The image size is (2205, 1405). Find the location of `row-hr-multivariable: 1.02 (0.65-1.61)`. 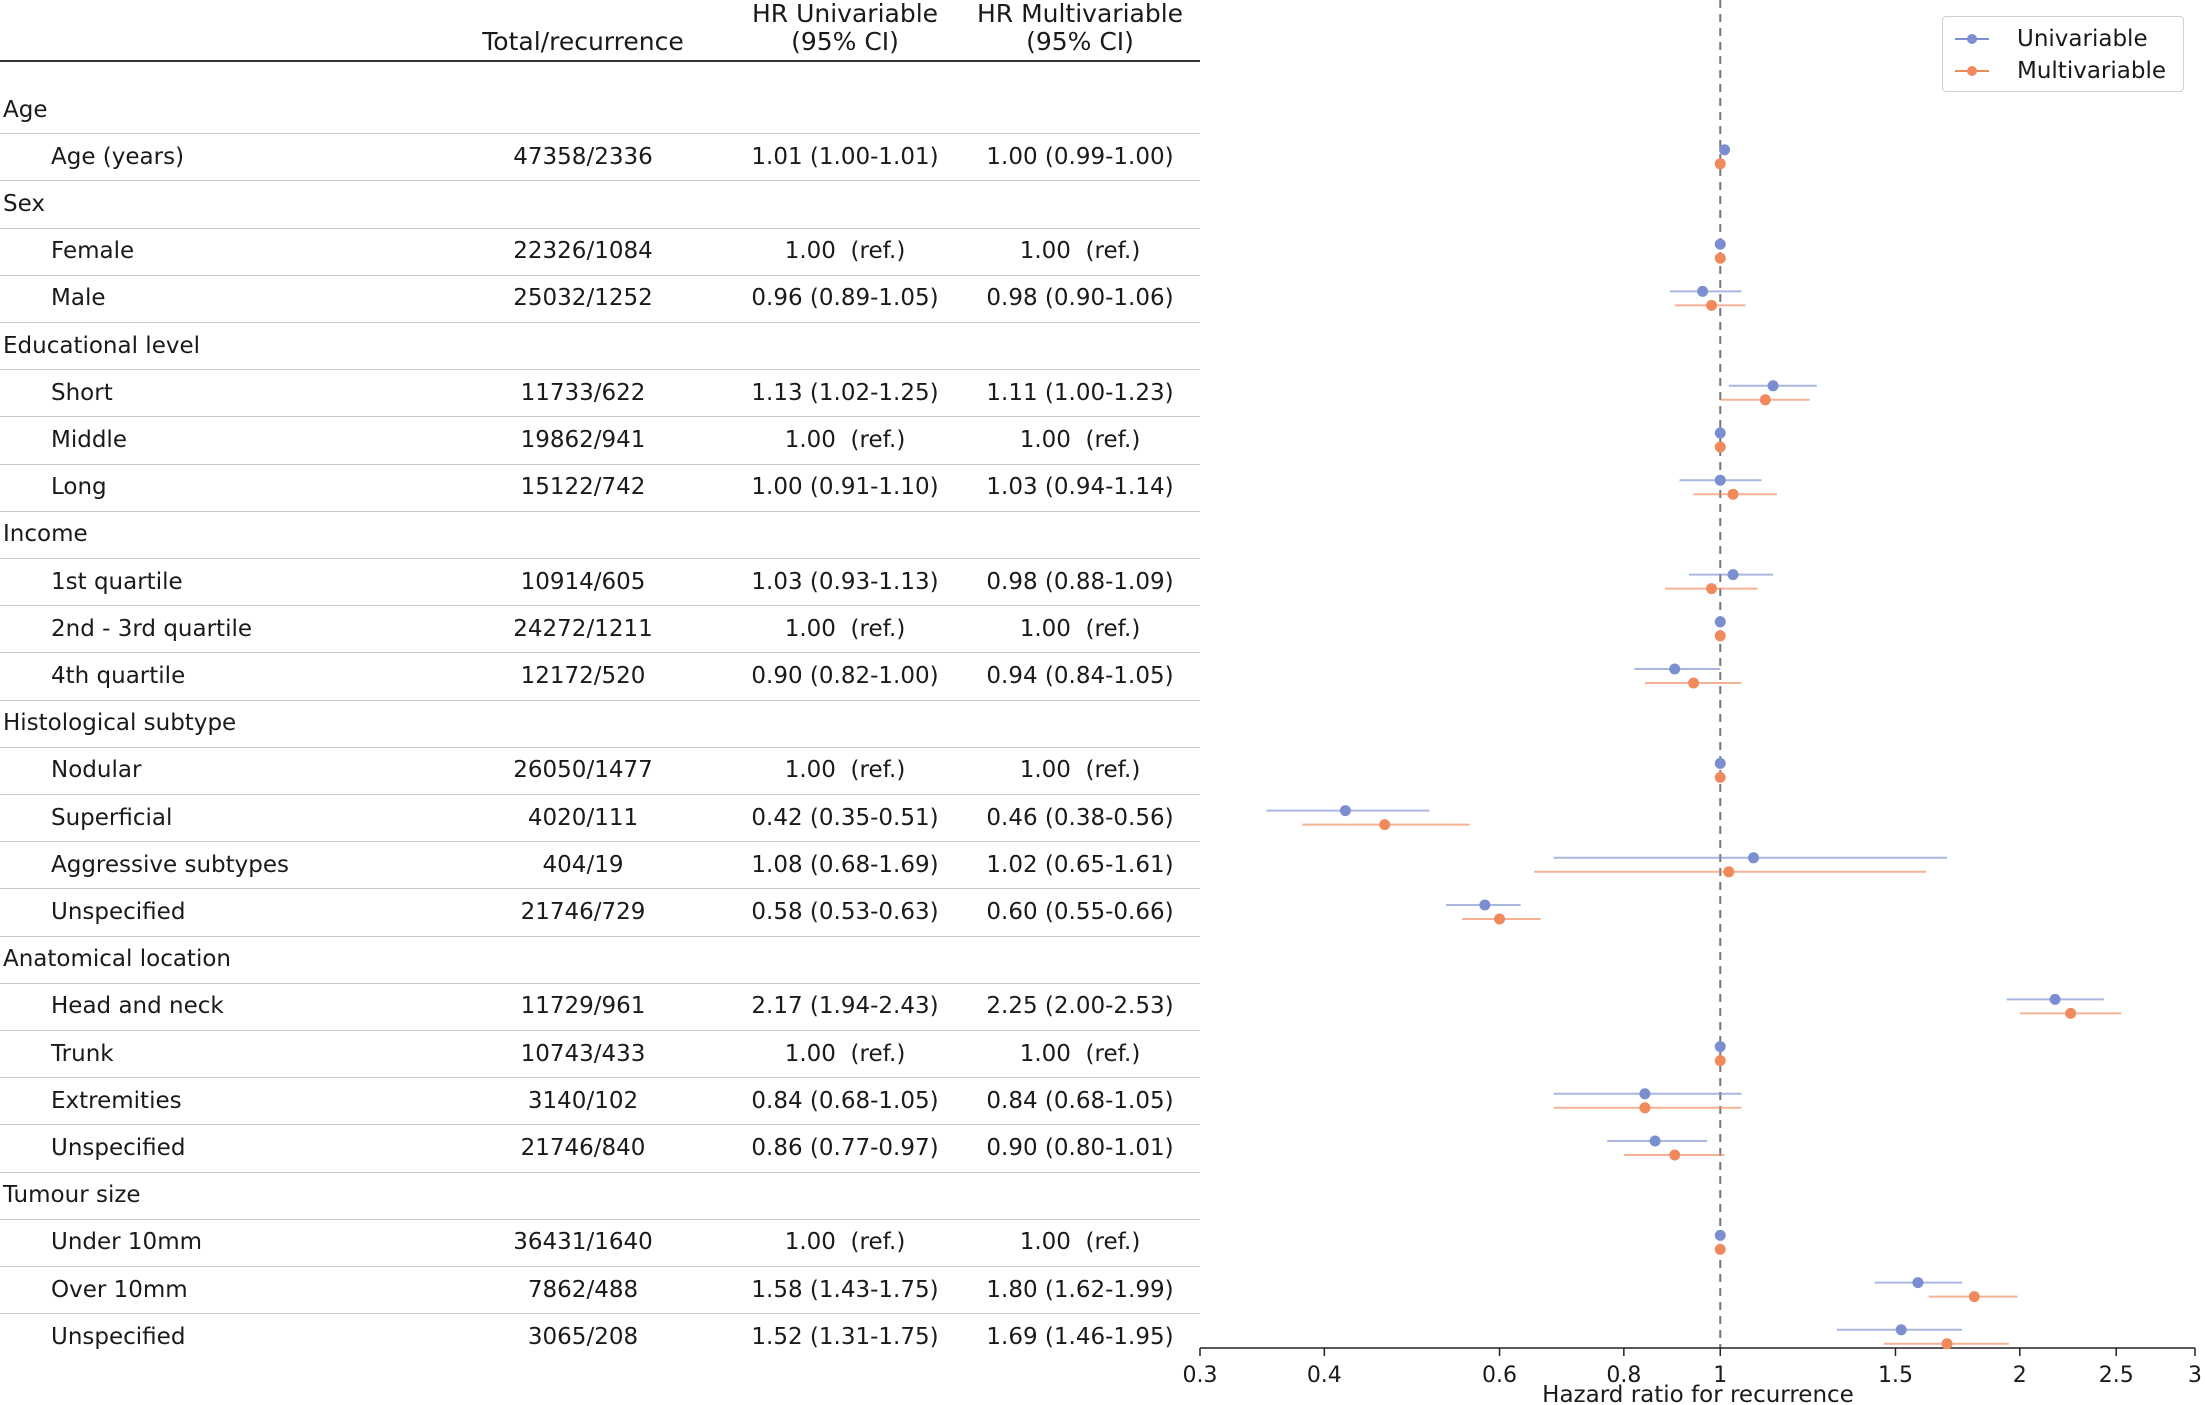

row-hr-multivariable: 1.02 (0.65-1.61) is located at coordinates (1080, 864).